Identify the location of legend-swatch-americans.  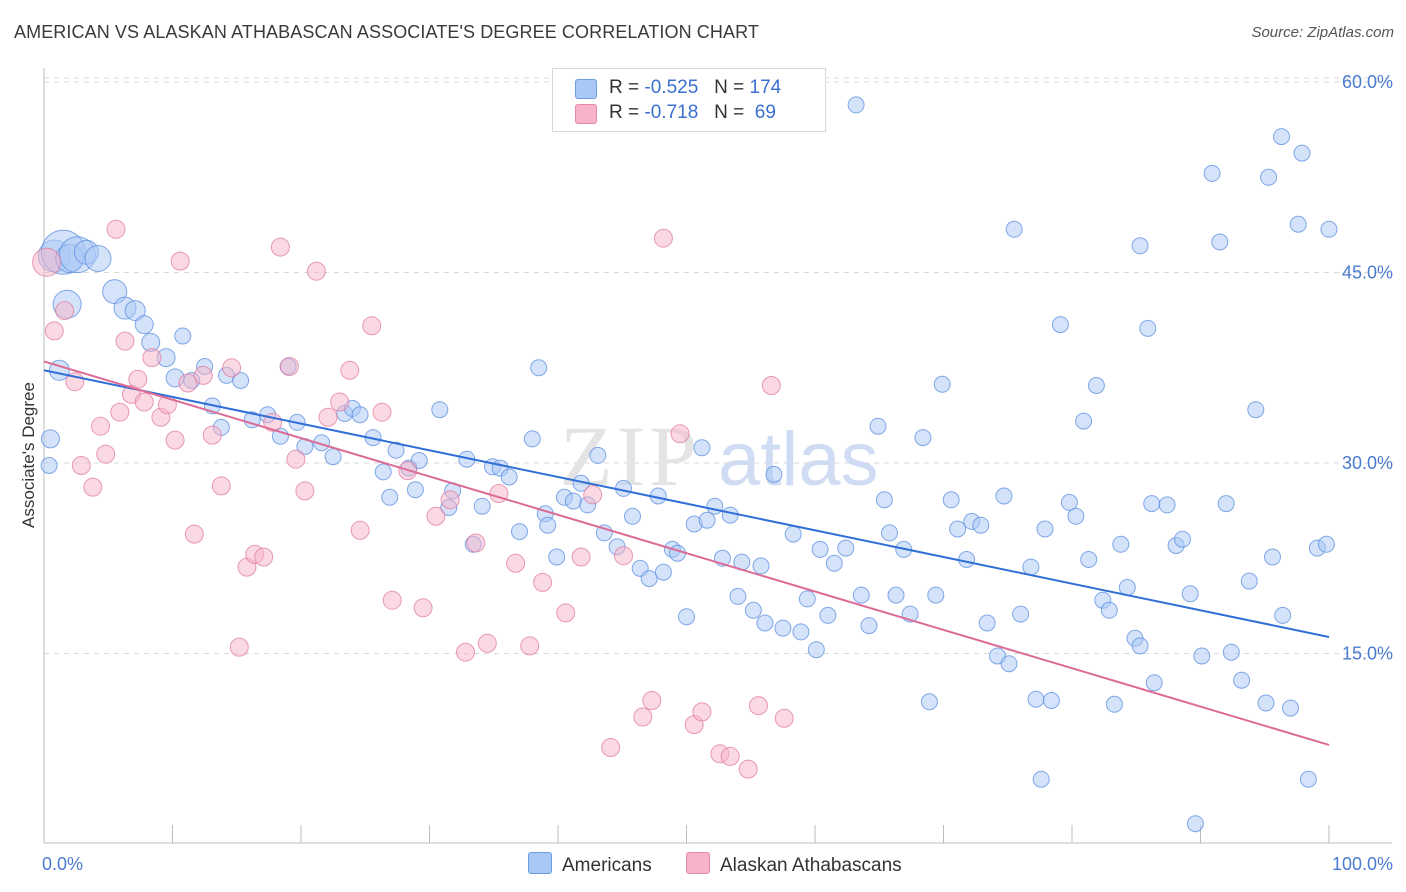
(586, 89).